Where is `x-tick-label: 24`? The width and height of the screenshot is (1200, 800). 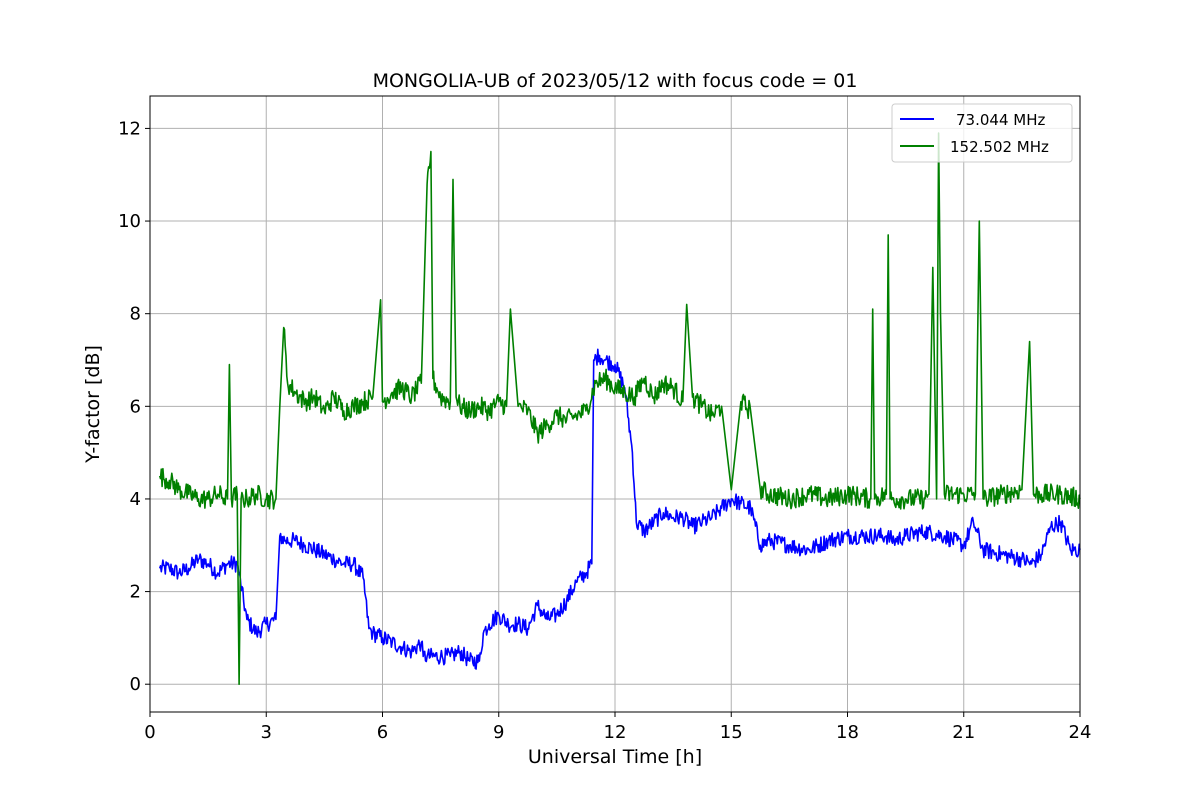 x-tick-label: 24 is located at coordinates (1080, 732).